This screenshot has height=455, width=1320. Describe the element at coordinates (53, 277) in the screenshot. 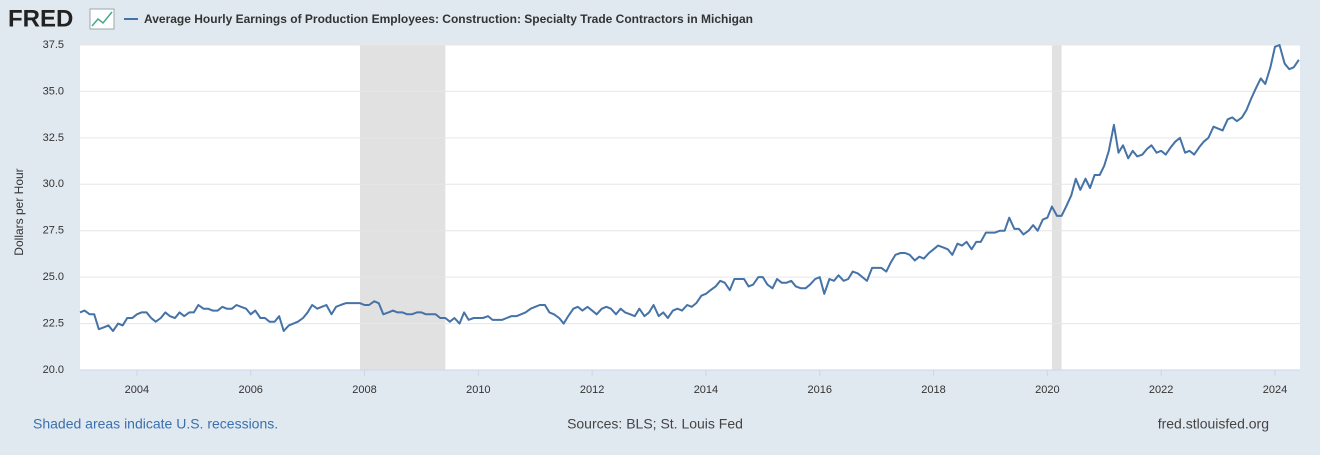

I see `y-tick-label: 25.0` at that location.